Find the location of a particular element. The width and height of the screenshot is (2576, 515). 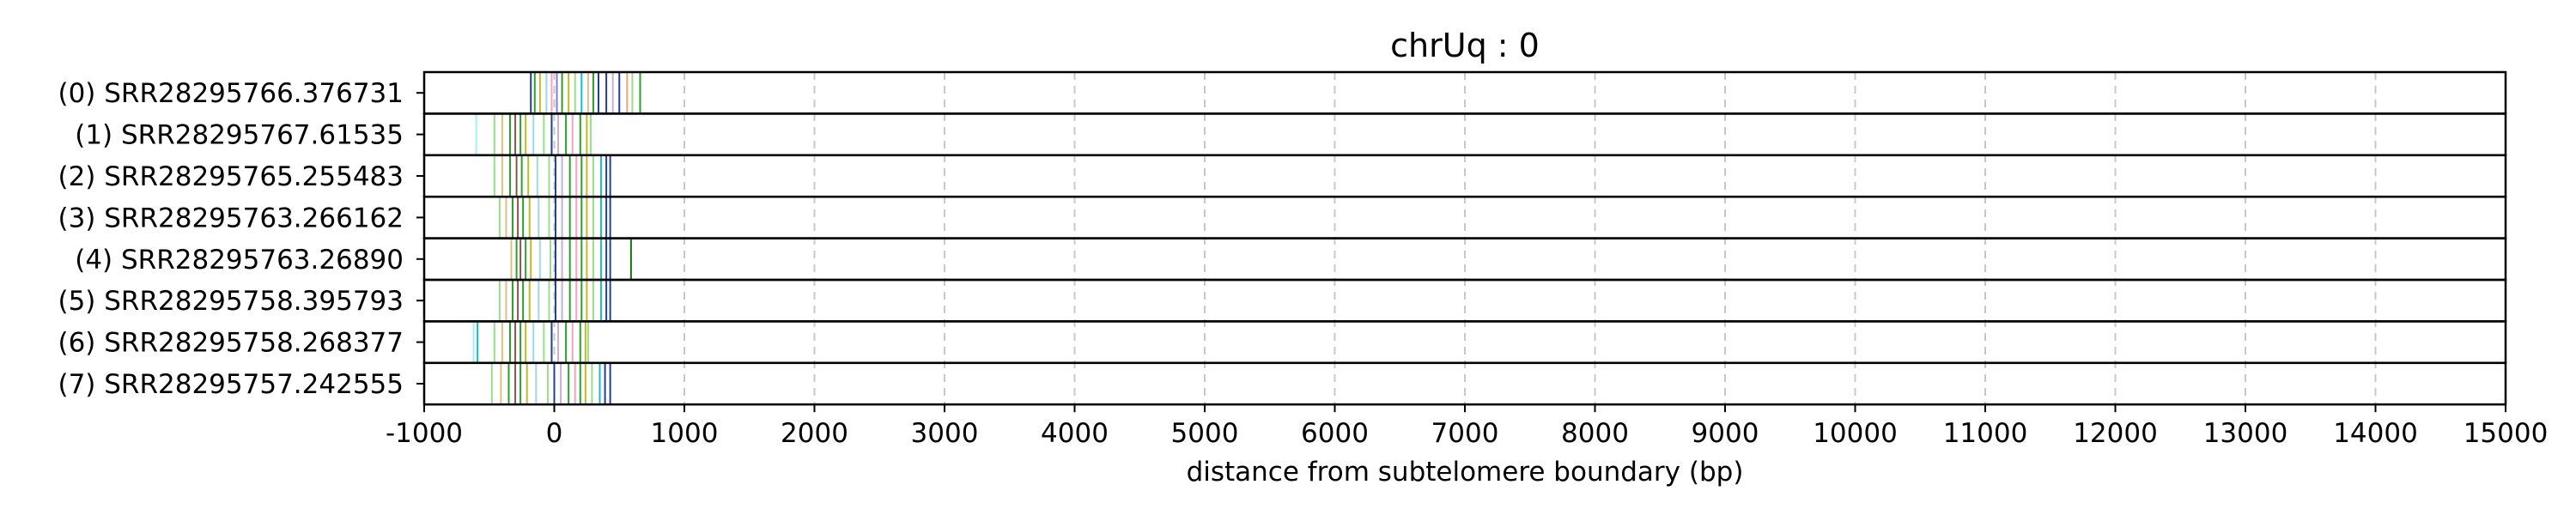

x-tick-label: 8000 is located at coordinates (1595, 433).